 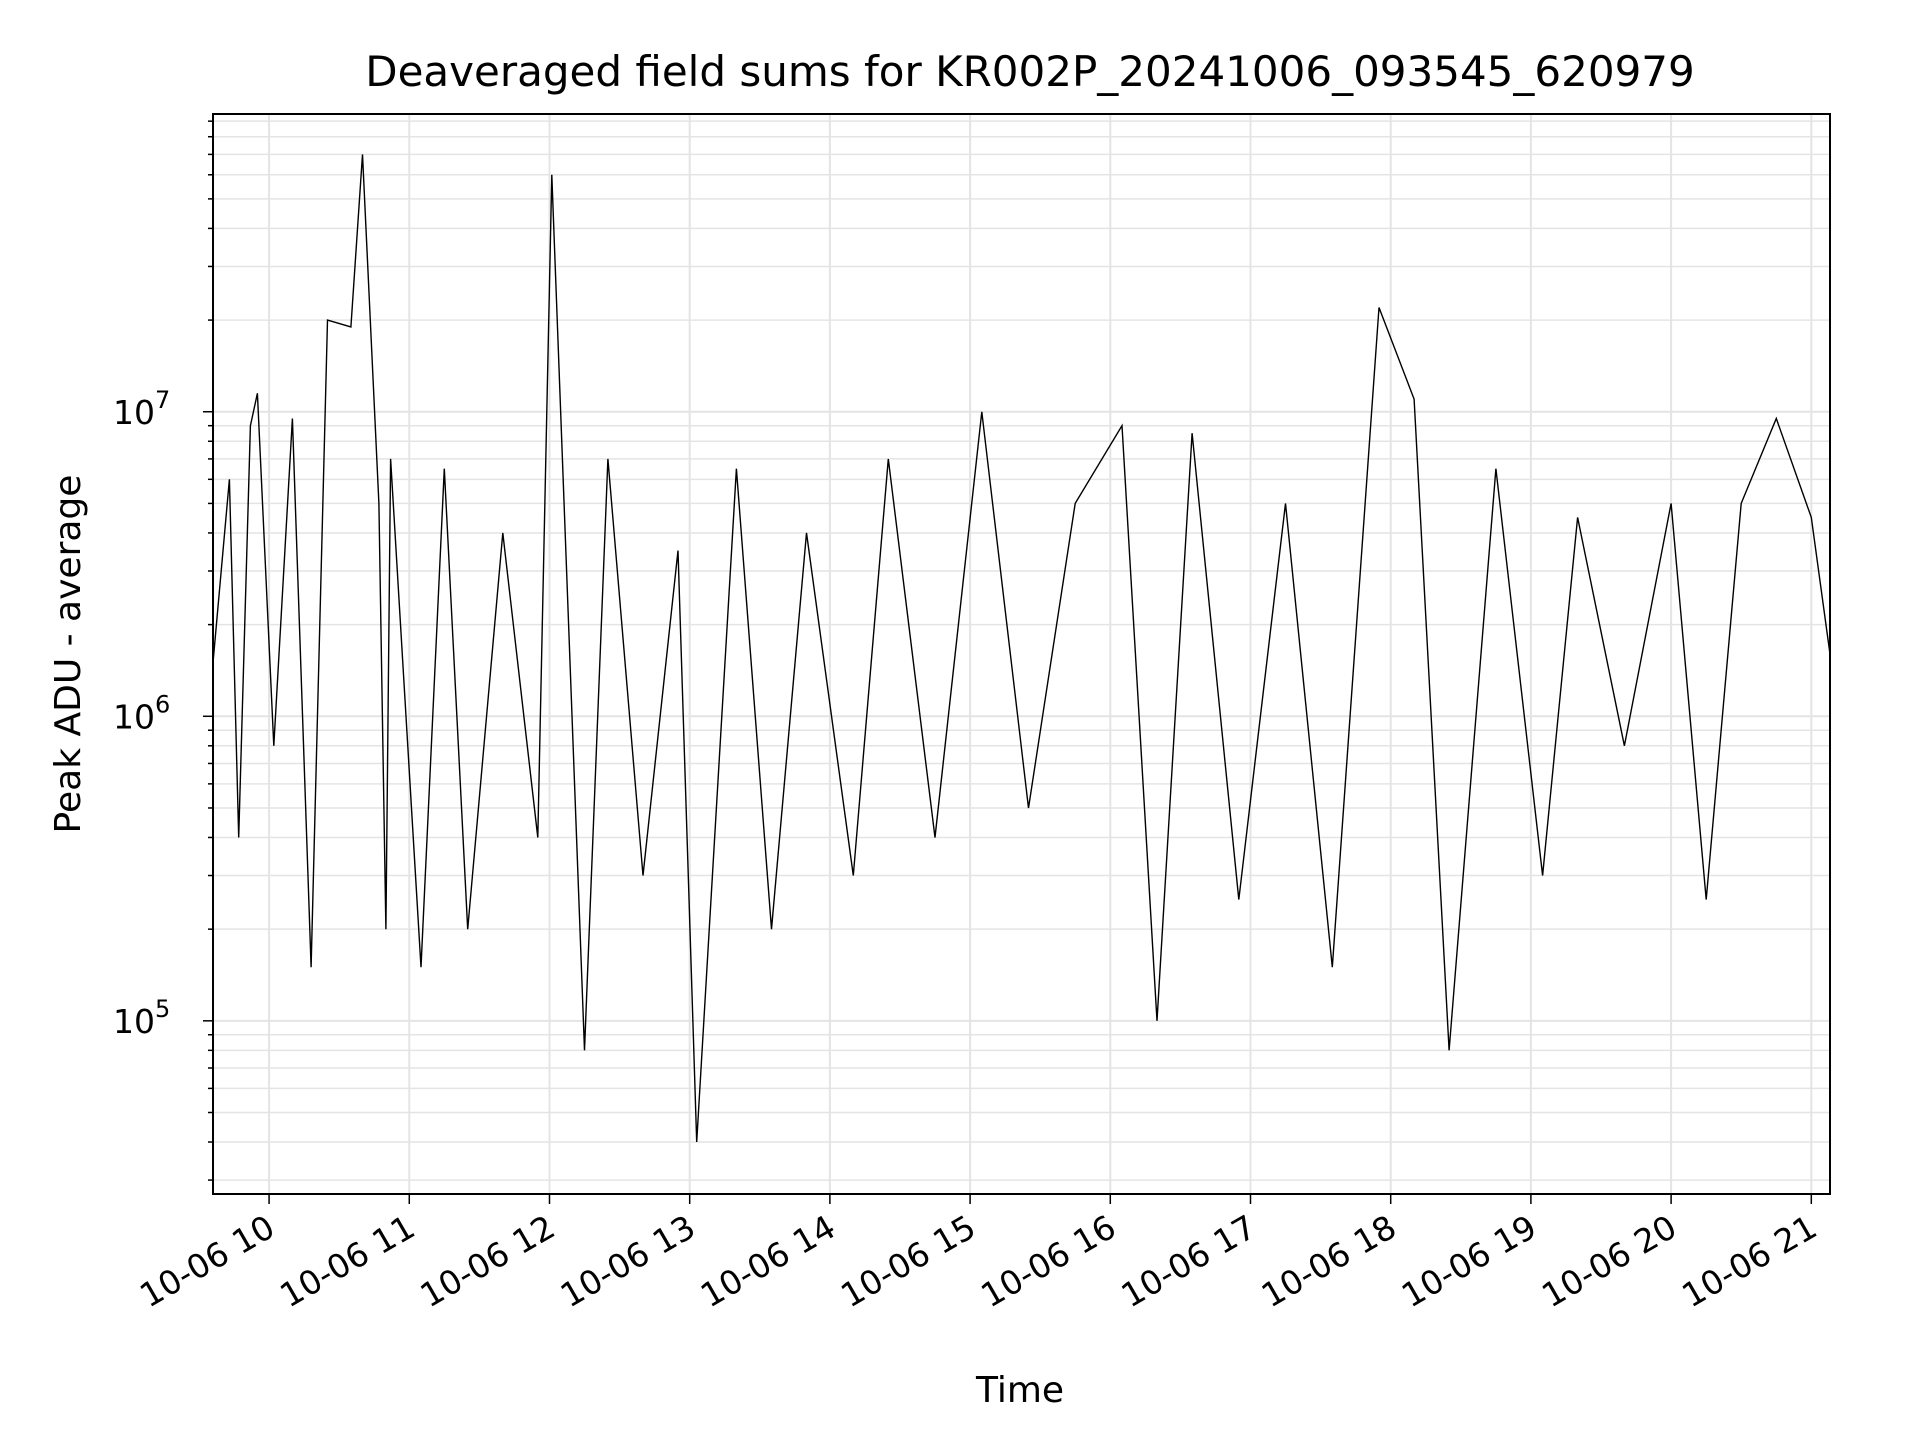 What do you see at coordinates (1048, 1261) in the screenshot?
I see `x-tick-label: 10-06 16` at bounding box center [1048, 1261].